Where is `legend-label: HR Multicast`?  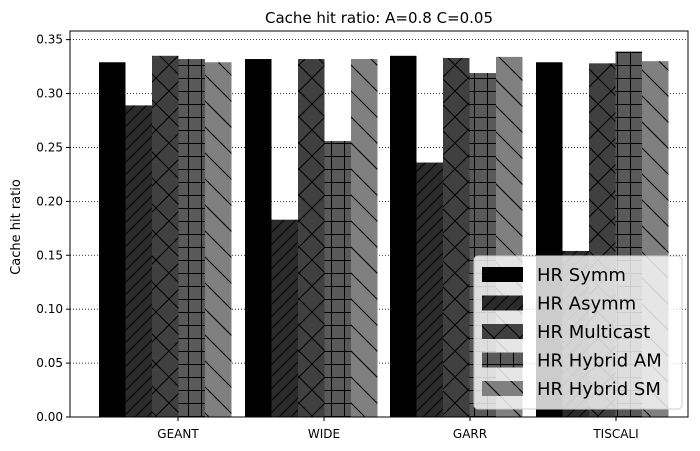 legend-label: HR Multicast is located at coordinates (593, 332).